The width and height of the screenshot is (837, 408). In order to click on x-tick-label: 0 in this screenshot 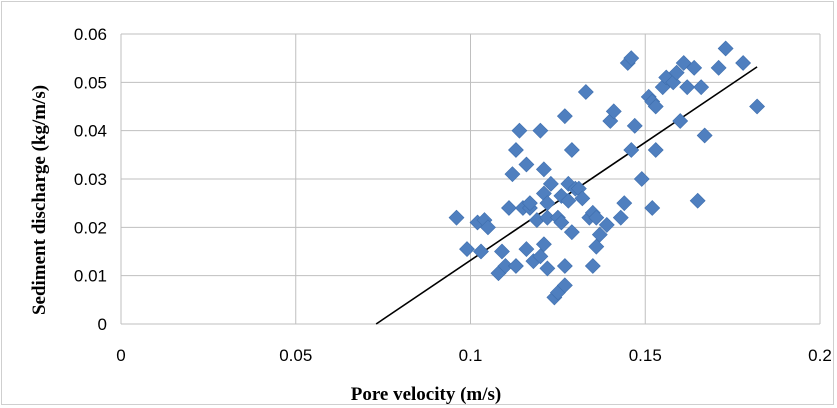, I will do `click(120, 355)`.